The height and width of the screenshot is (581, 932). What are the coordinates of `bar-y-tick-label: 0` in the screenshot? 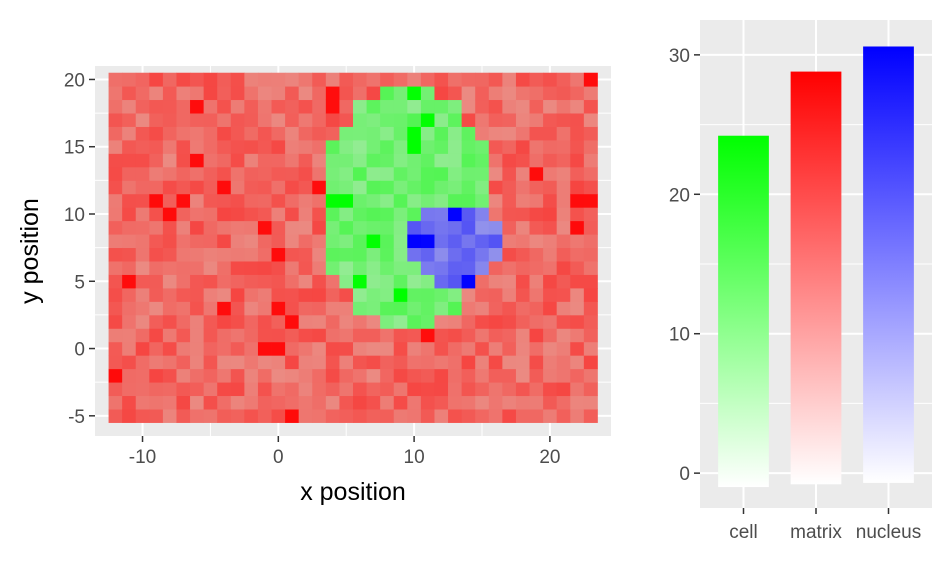 It's located at (684, 474).